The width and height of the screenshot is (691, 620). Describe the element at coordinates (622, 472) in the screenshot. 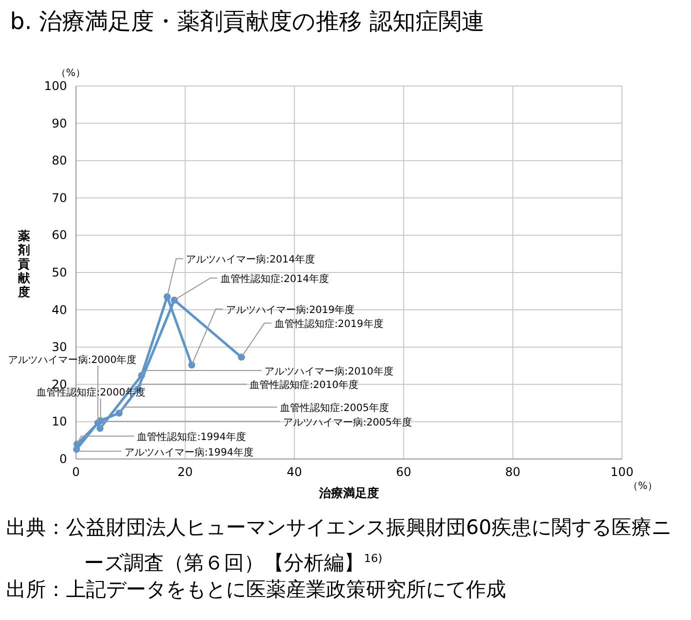

I see `x-tick-label: 100` at that location.